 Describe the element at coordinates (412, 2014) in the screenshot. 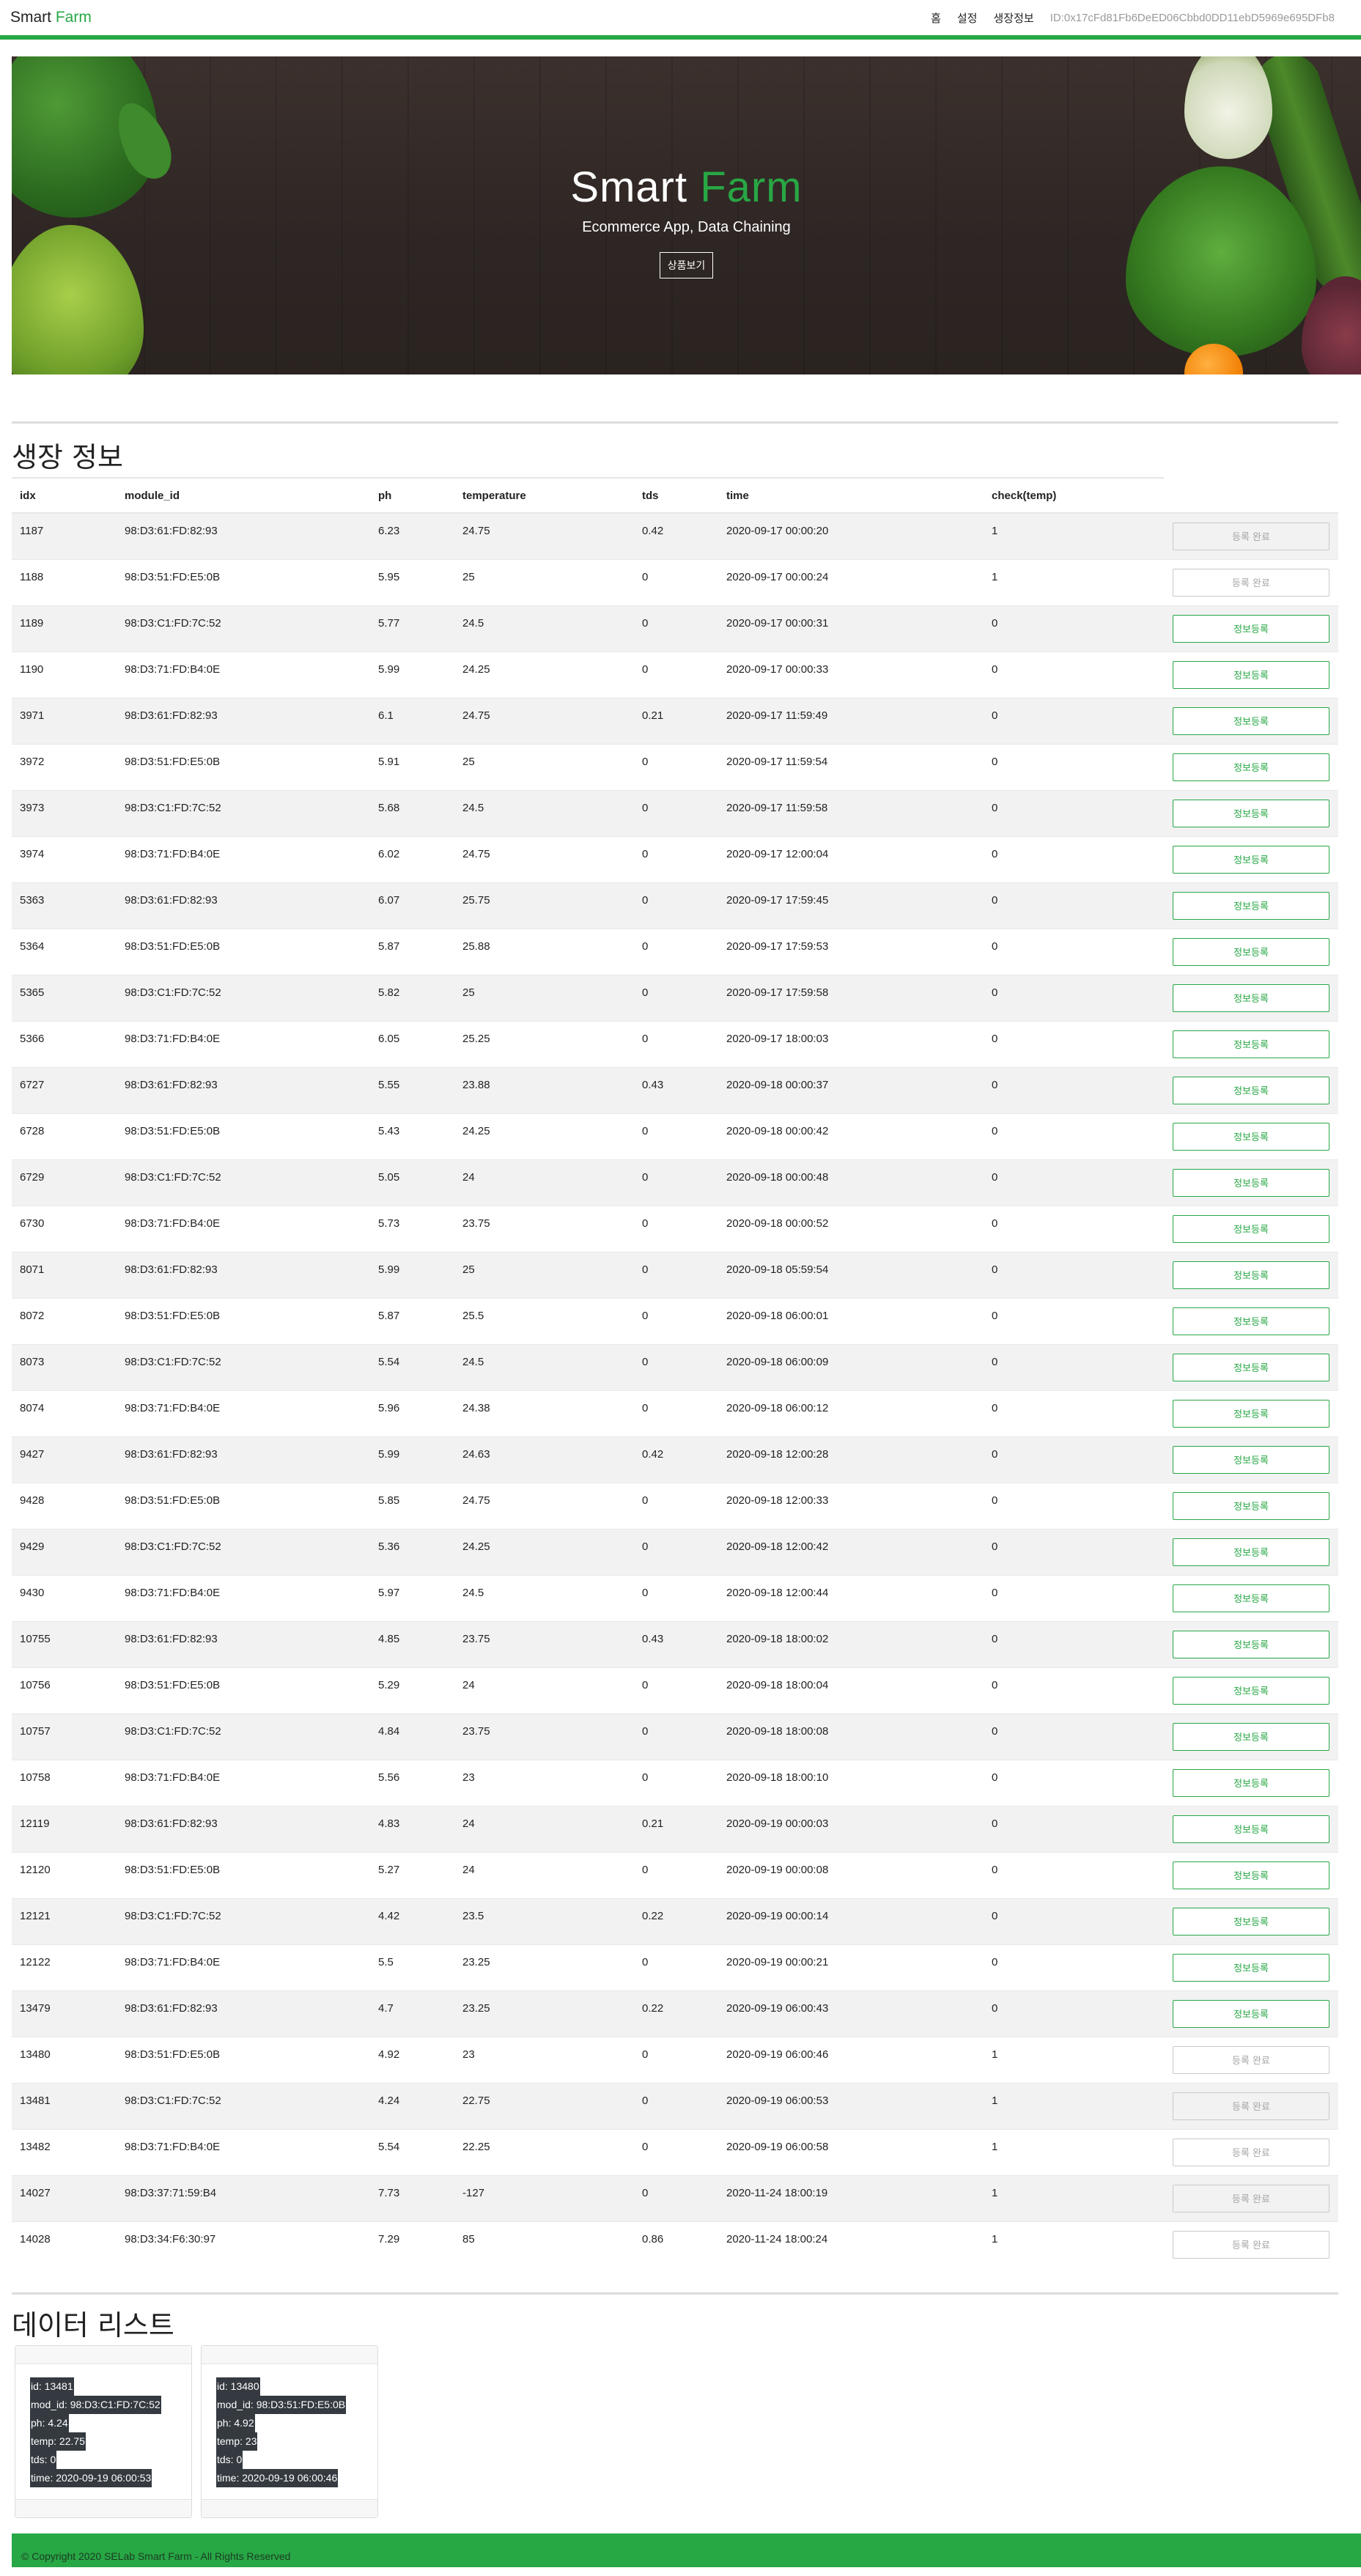

I see `cell-ph: 4.7` at that location.